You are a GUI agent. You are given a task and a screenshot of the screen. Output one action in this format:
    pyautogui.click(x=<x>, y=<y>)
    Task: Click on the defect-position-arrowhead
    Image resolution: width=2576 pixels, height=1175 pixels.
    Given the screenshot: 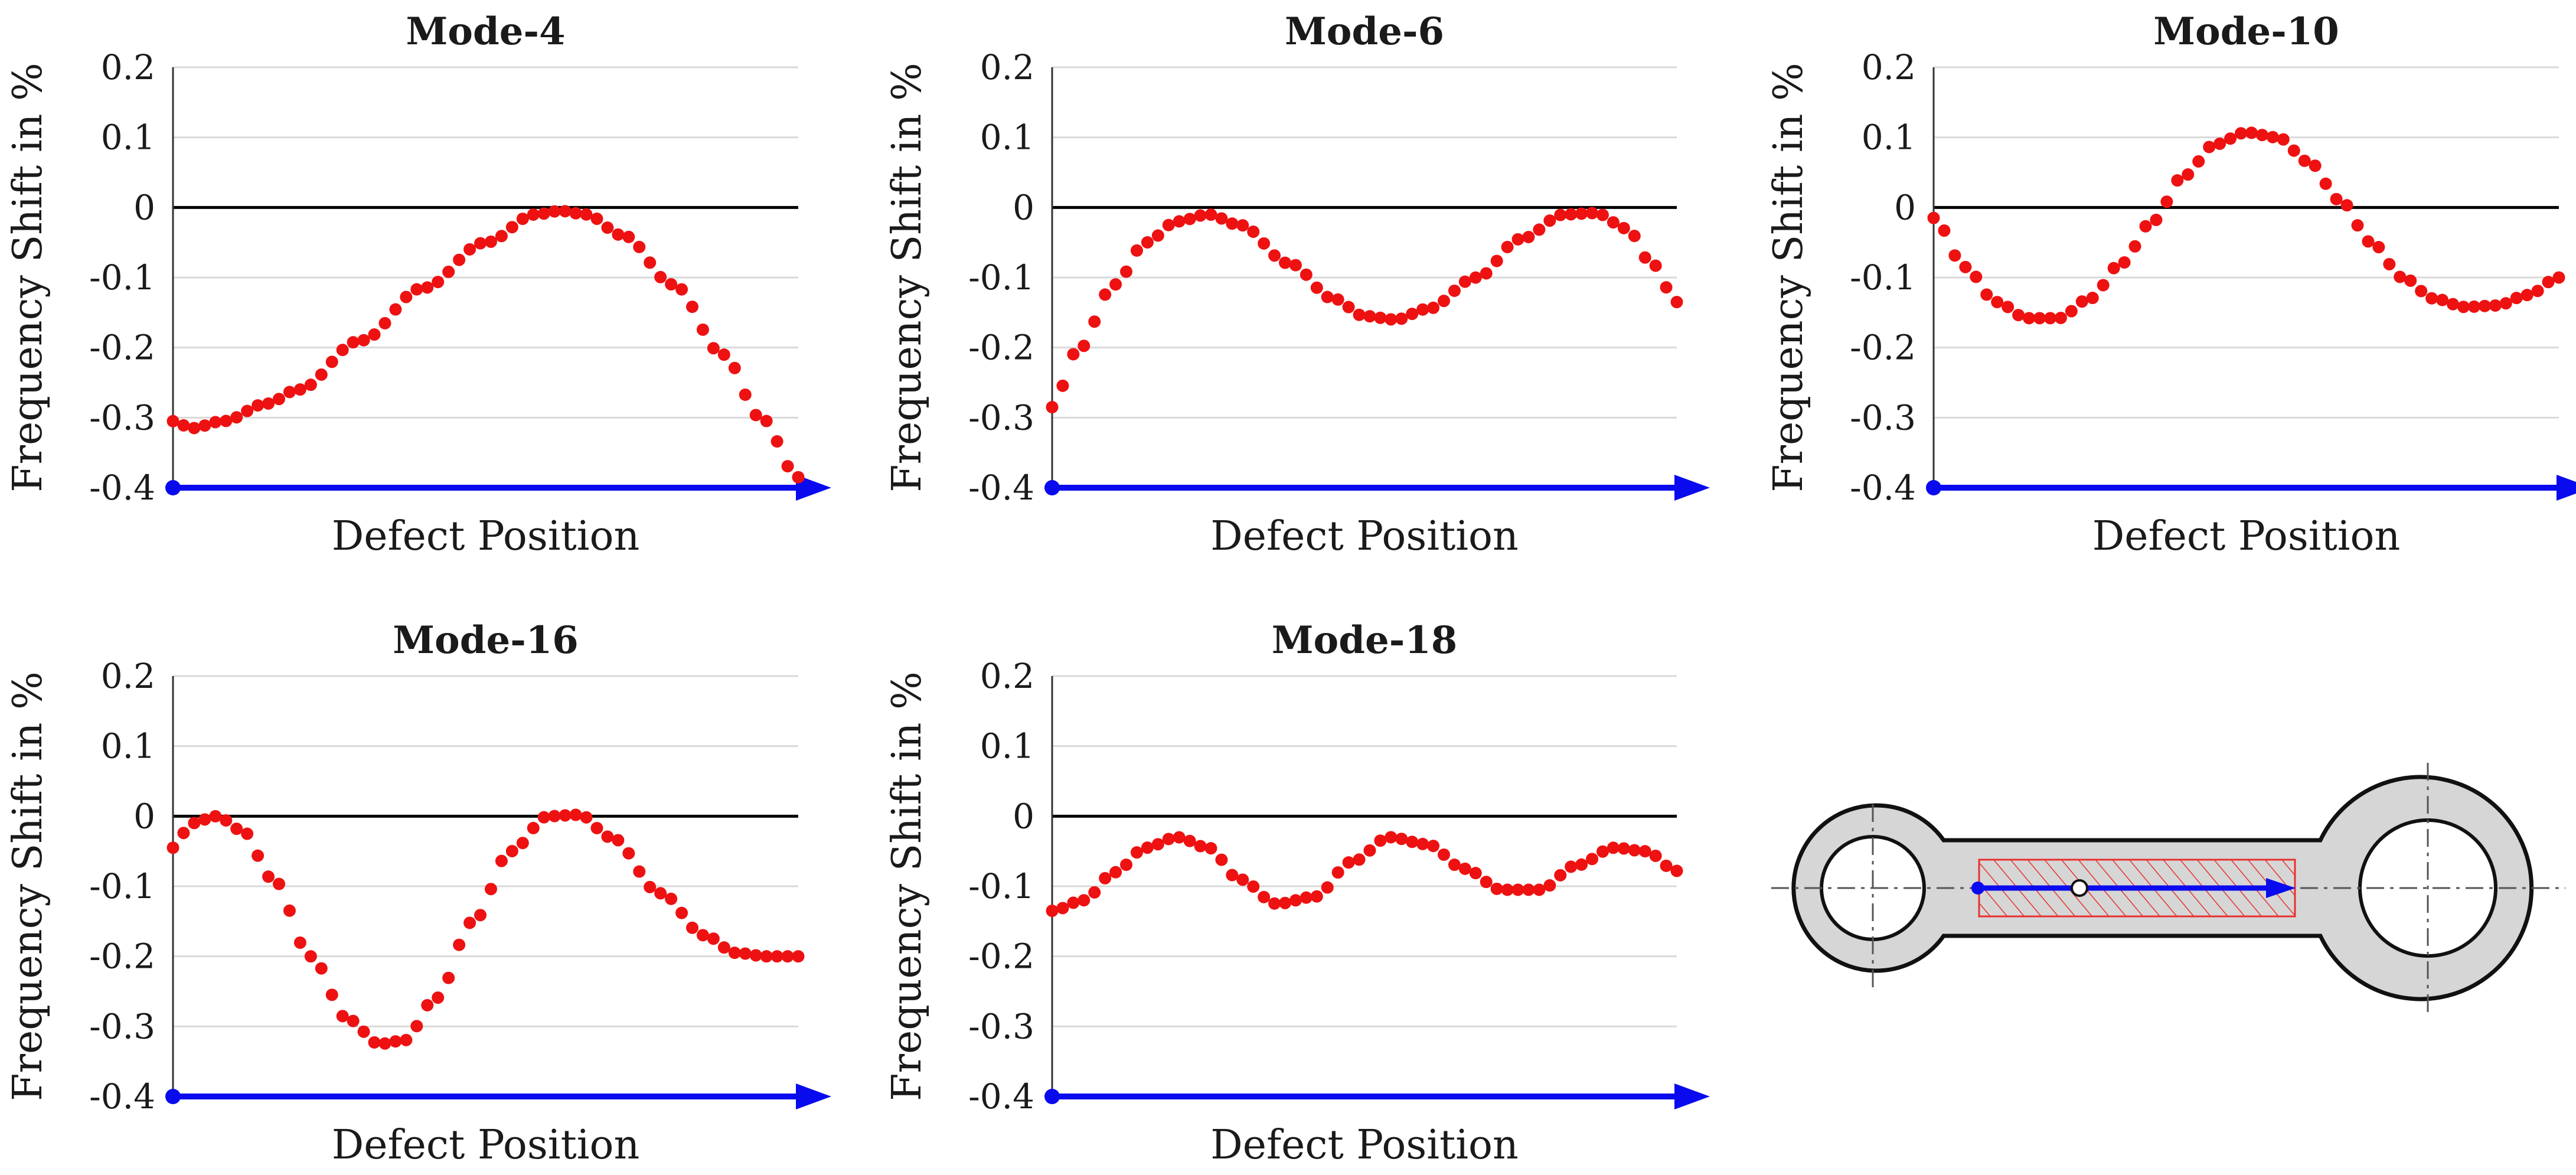 What is the action you would take?
    pyautogui.click(x=1692, y=488)
    